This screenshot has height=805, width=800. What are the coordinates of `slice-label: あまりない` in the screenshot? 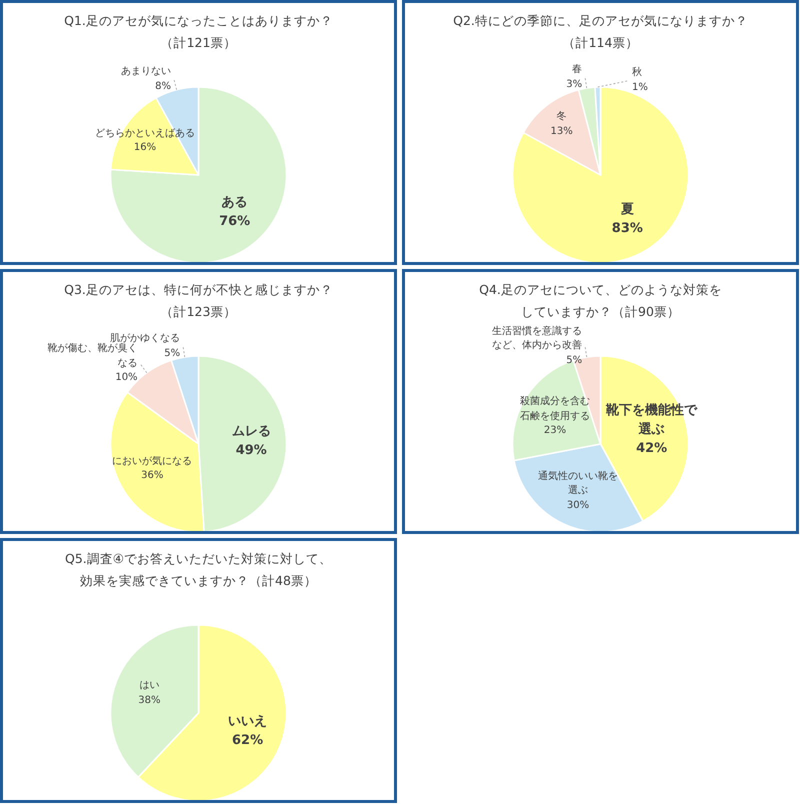 It's located at (145, 72).